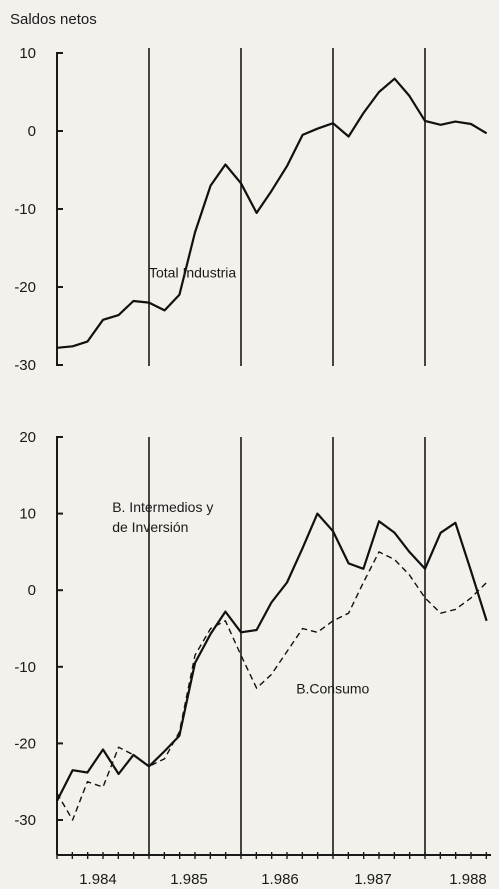  I want to click on chart-annotation: de Inversión, so click(150, 527).